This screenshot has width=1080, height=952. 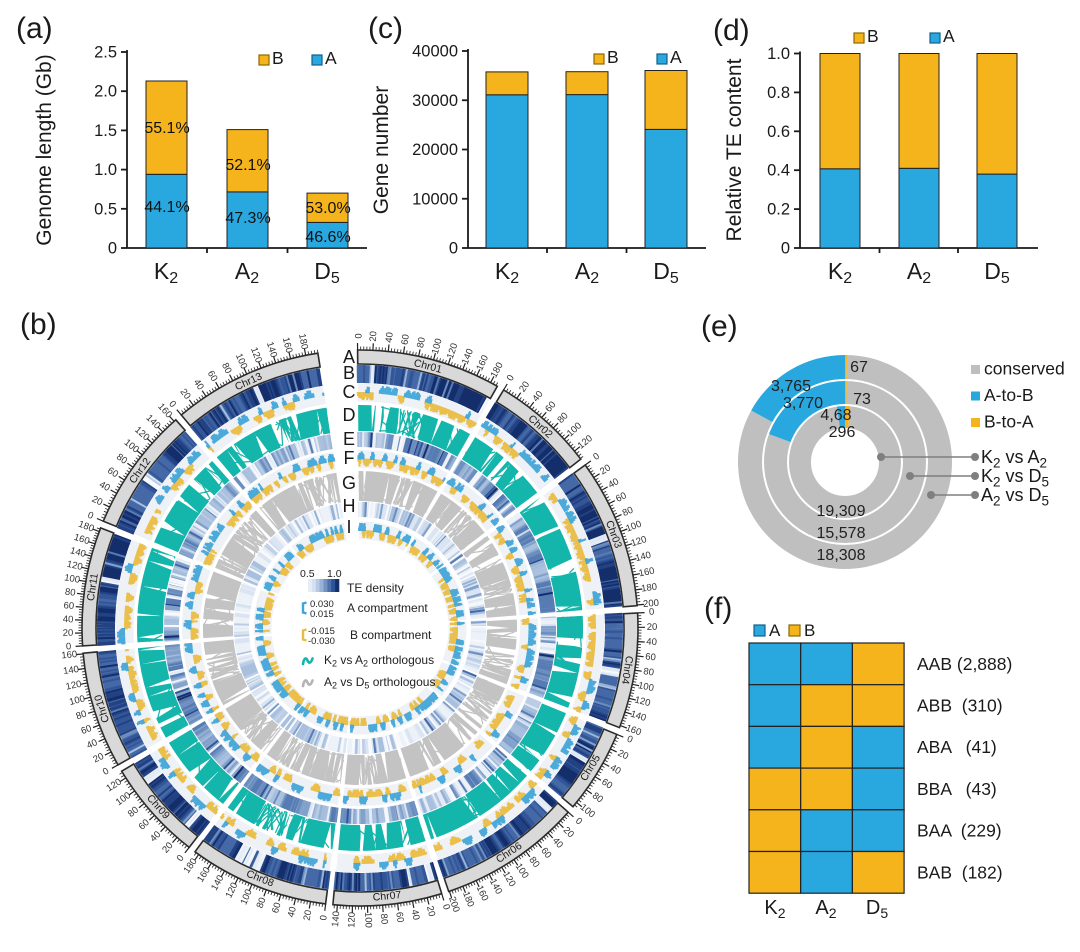 I want to click on svg-text: 3,765, so click(x=791, y=386).